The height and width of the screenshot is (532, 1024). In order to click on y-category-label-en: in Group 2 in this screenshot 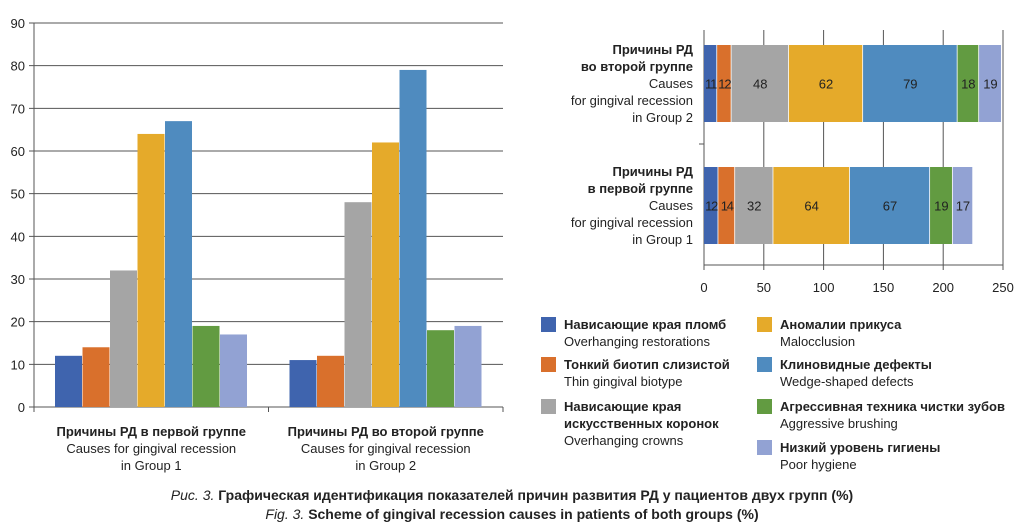, I will do `click(662, 117)`.